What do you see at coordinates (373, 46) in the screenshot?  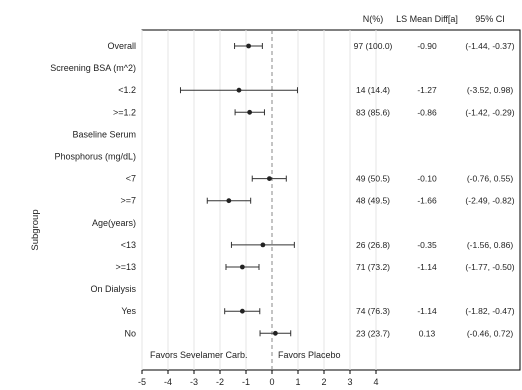 I see `cell-n: 97 (100.0)` at bounding box center [373, 46].